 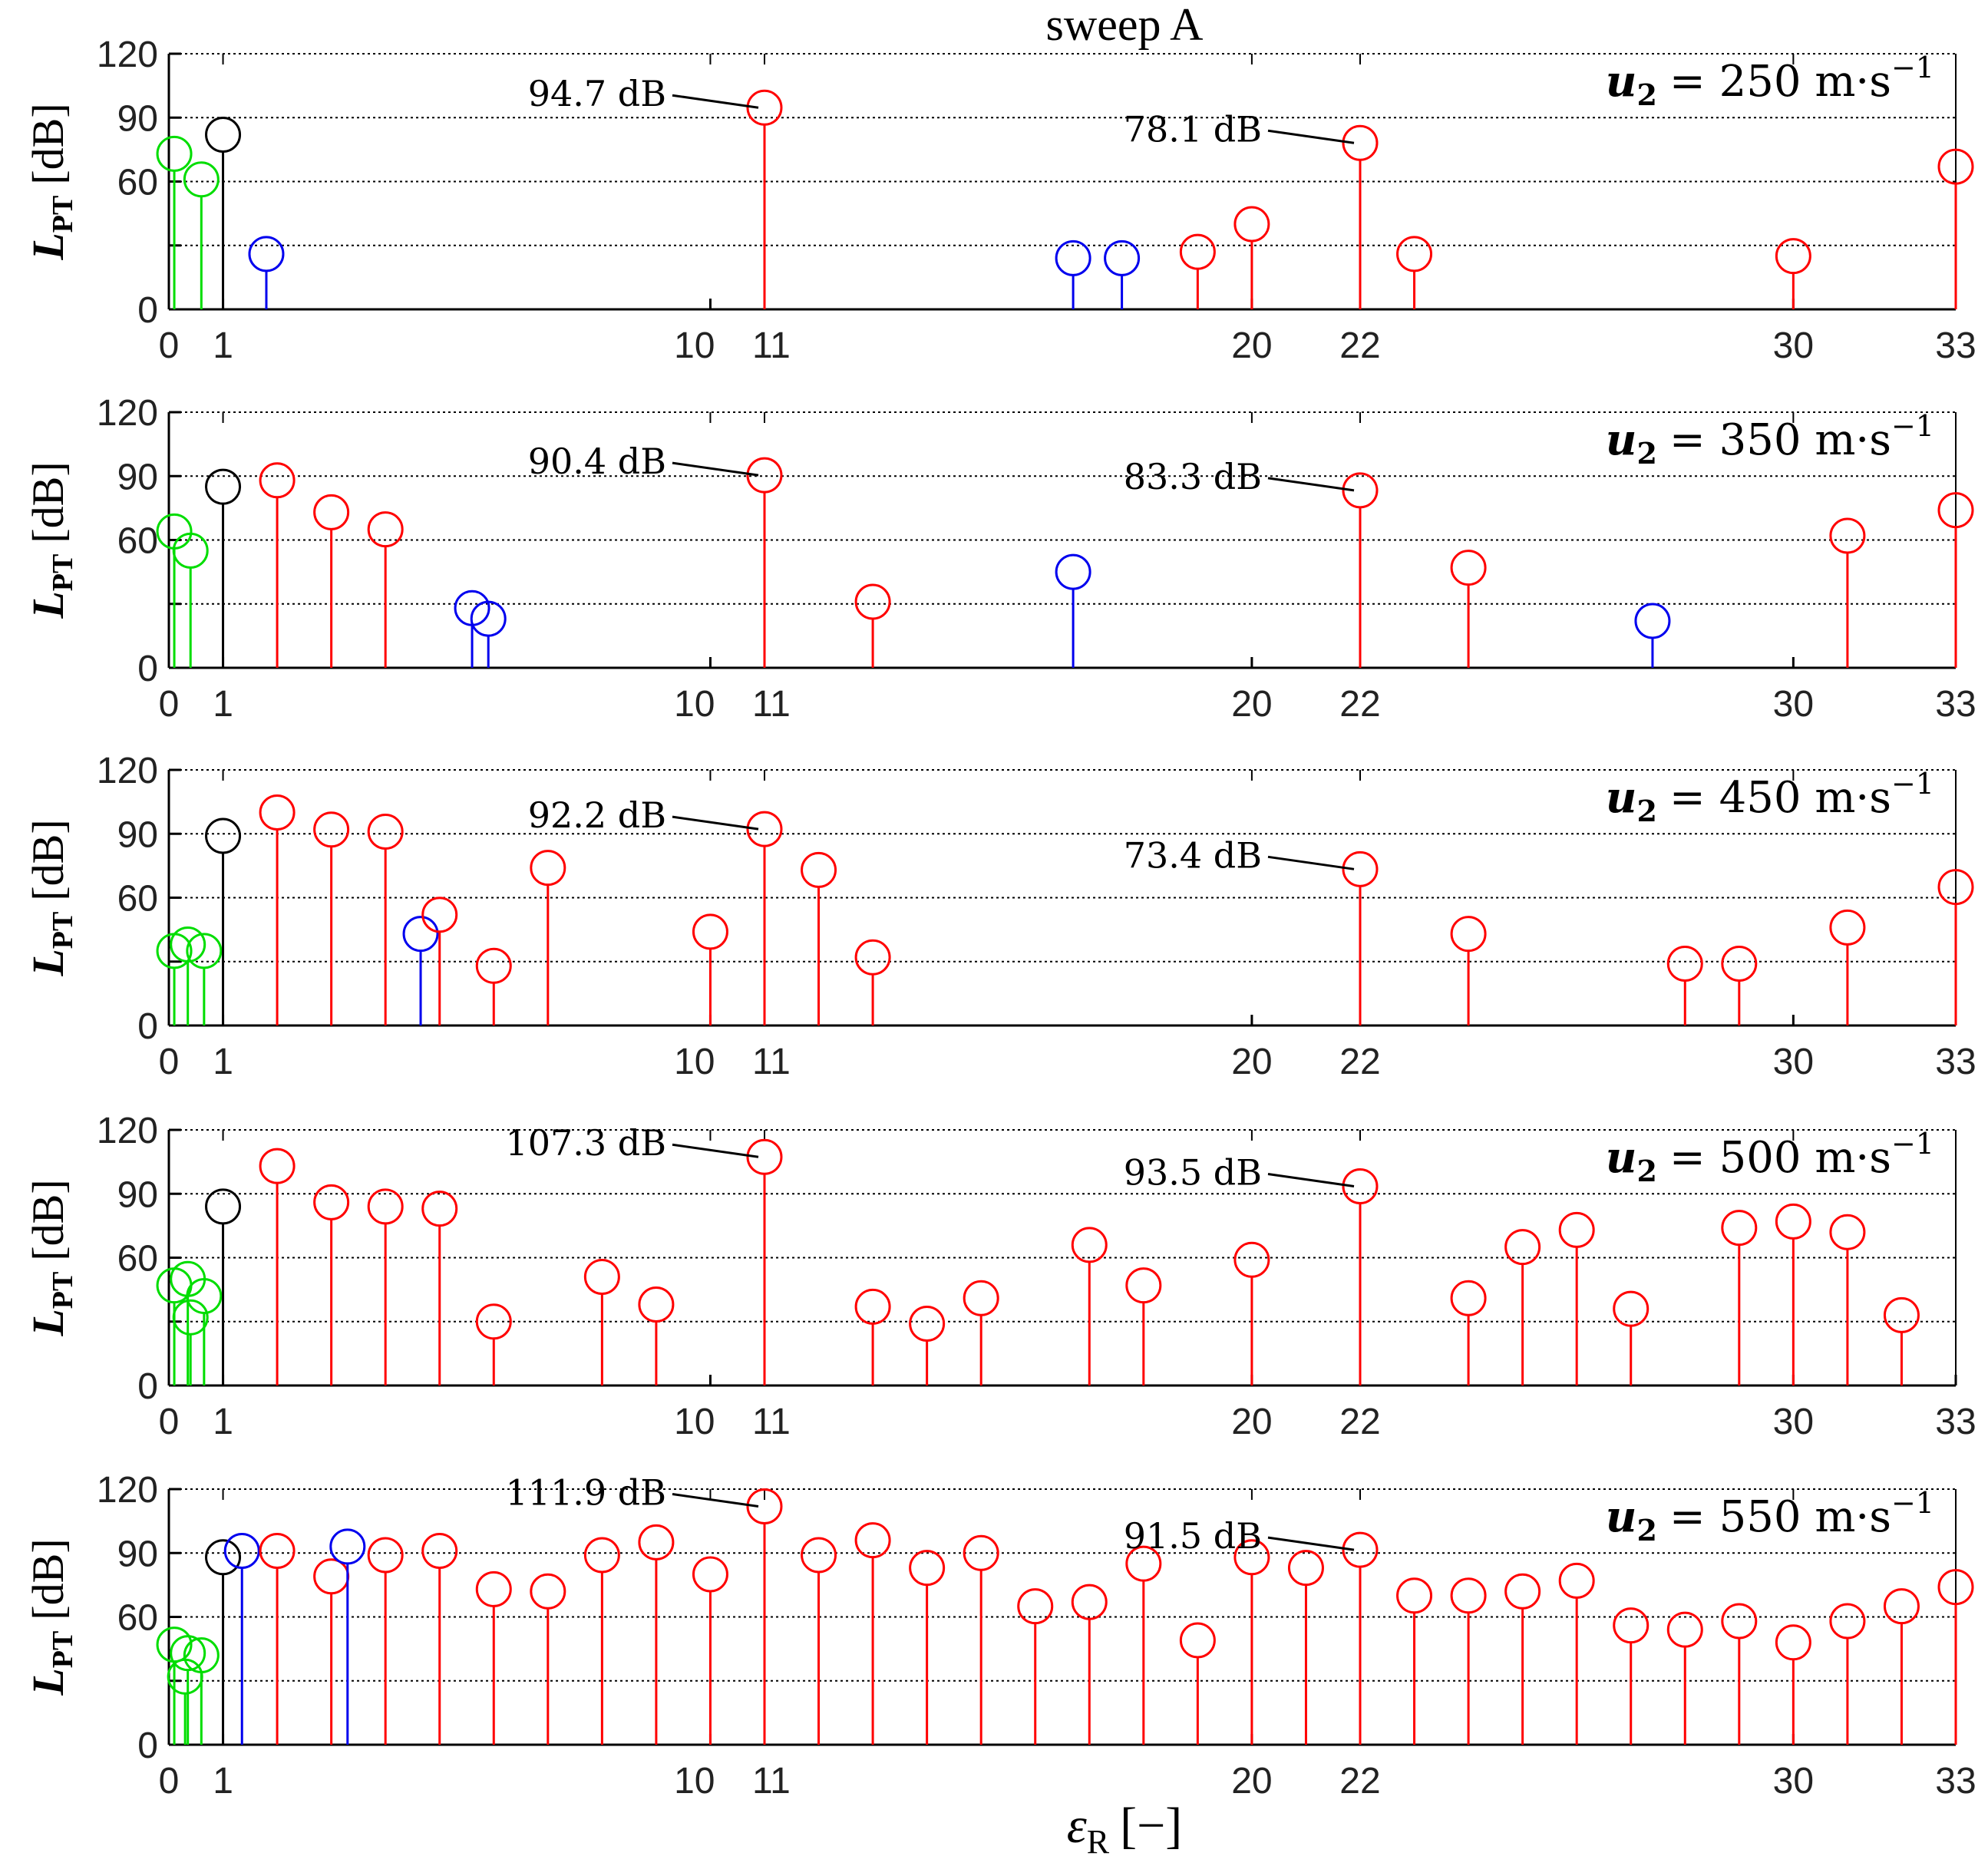 What do you see at coordinates (138, 1194) in the screenshot?
I see `y-tick-label: 90` at bounding box center [138, 1194].